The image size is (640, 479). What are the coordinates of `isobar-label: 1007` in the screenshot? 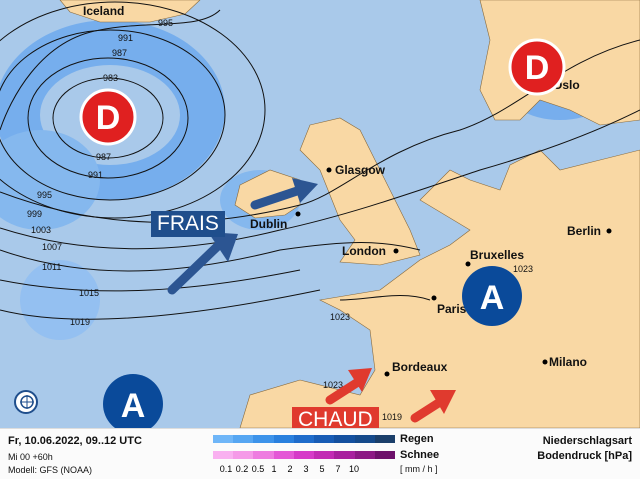 It's located at (52, 247).